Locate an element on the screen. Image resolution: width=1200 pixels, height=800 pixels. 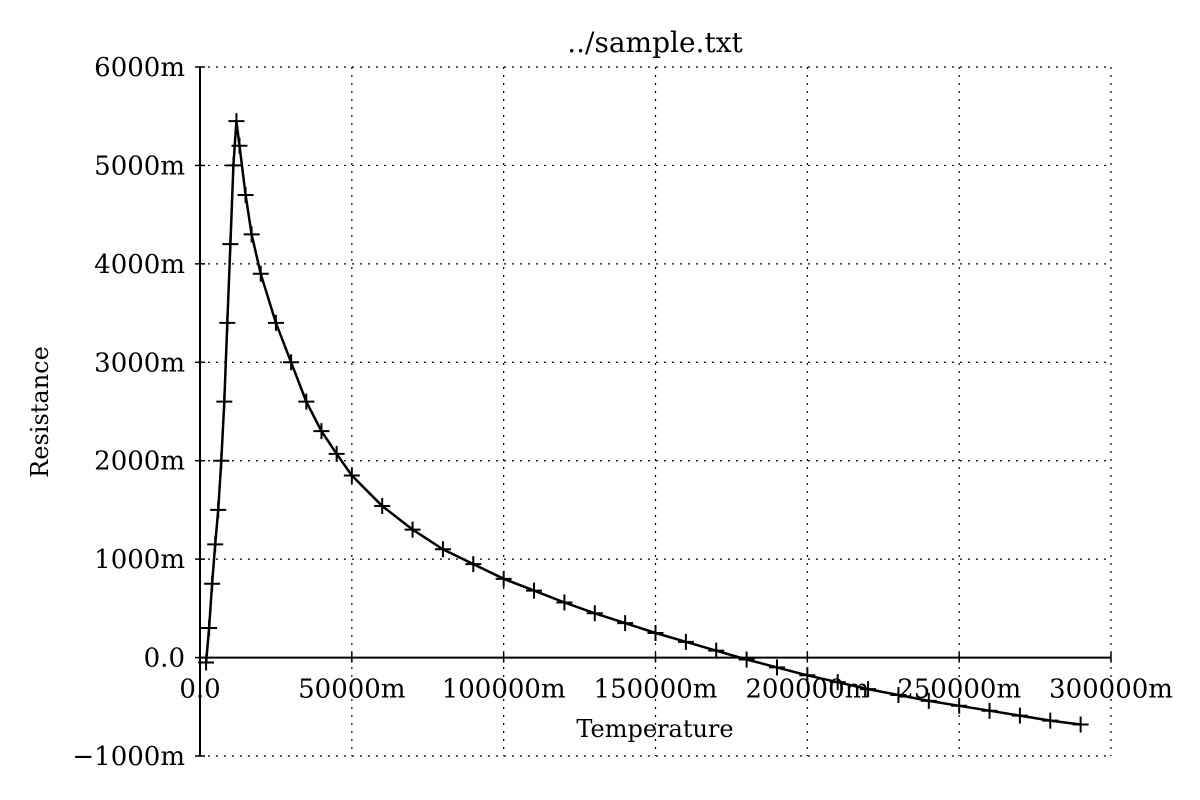
y-axis-ticks: −1000m 0.0 1000m 2000m 3000m 4000m 5000m 6000m is located at coordinates (138, 412).